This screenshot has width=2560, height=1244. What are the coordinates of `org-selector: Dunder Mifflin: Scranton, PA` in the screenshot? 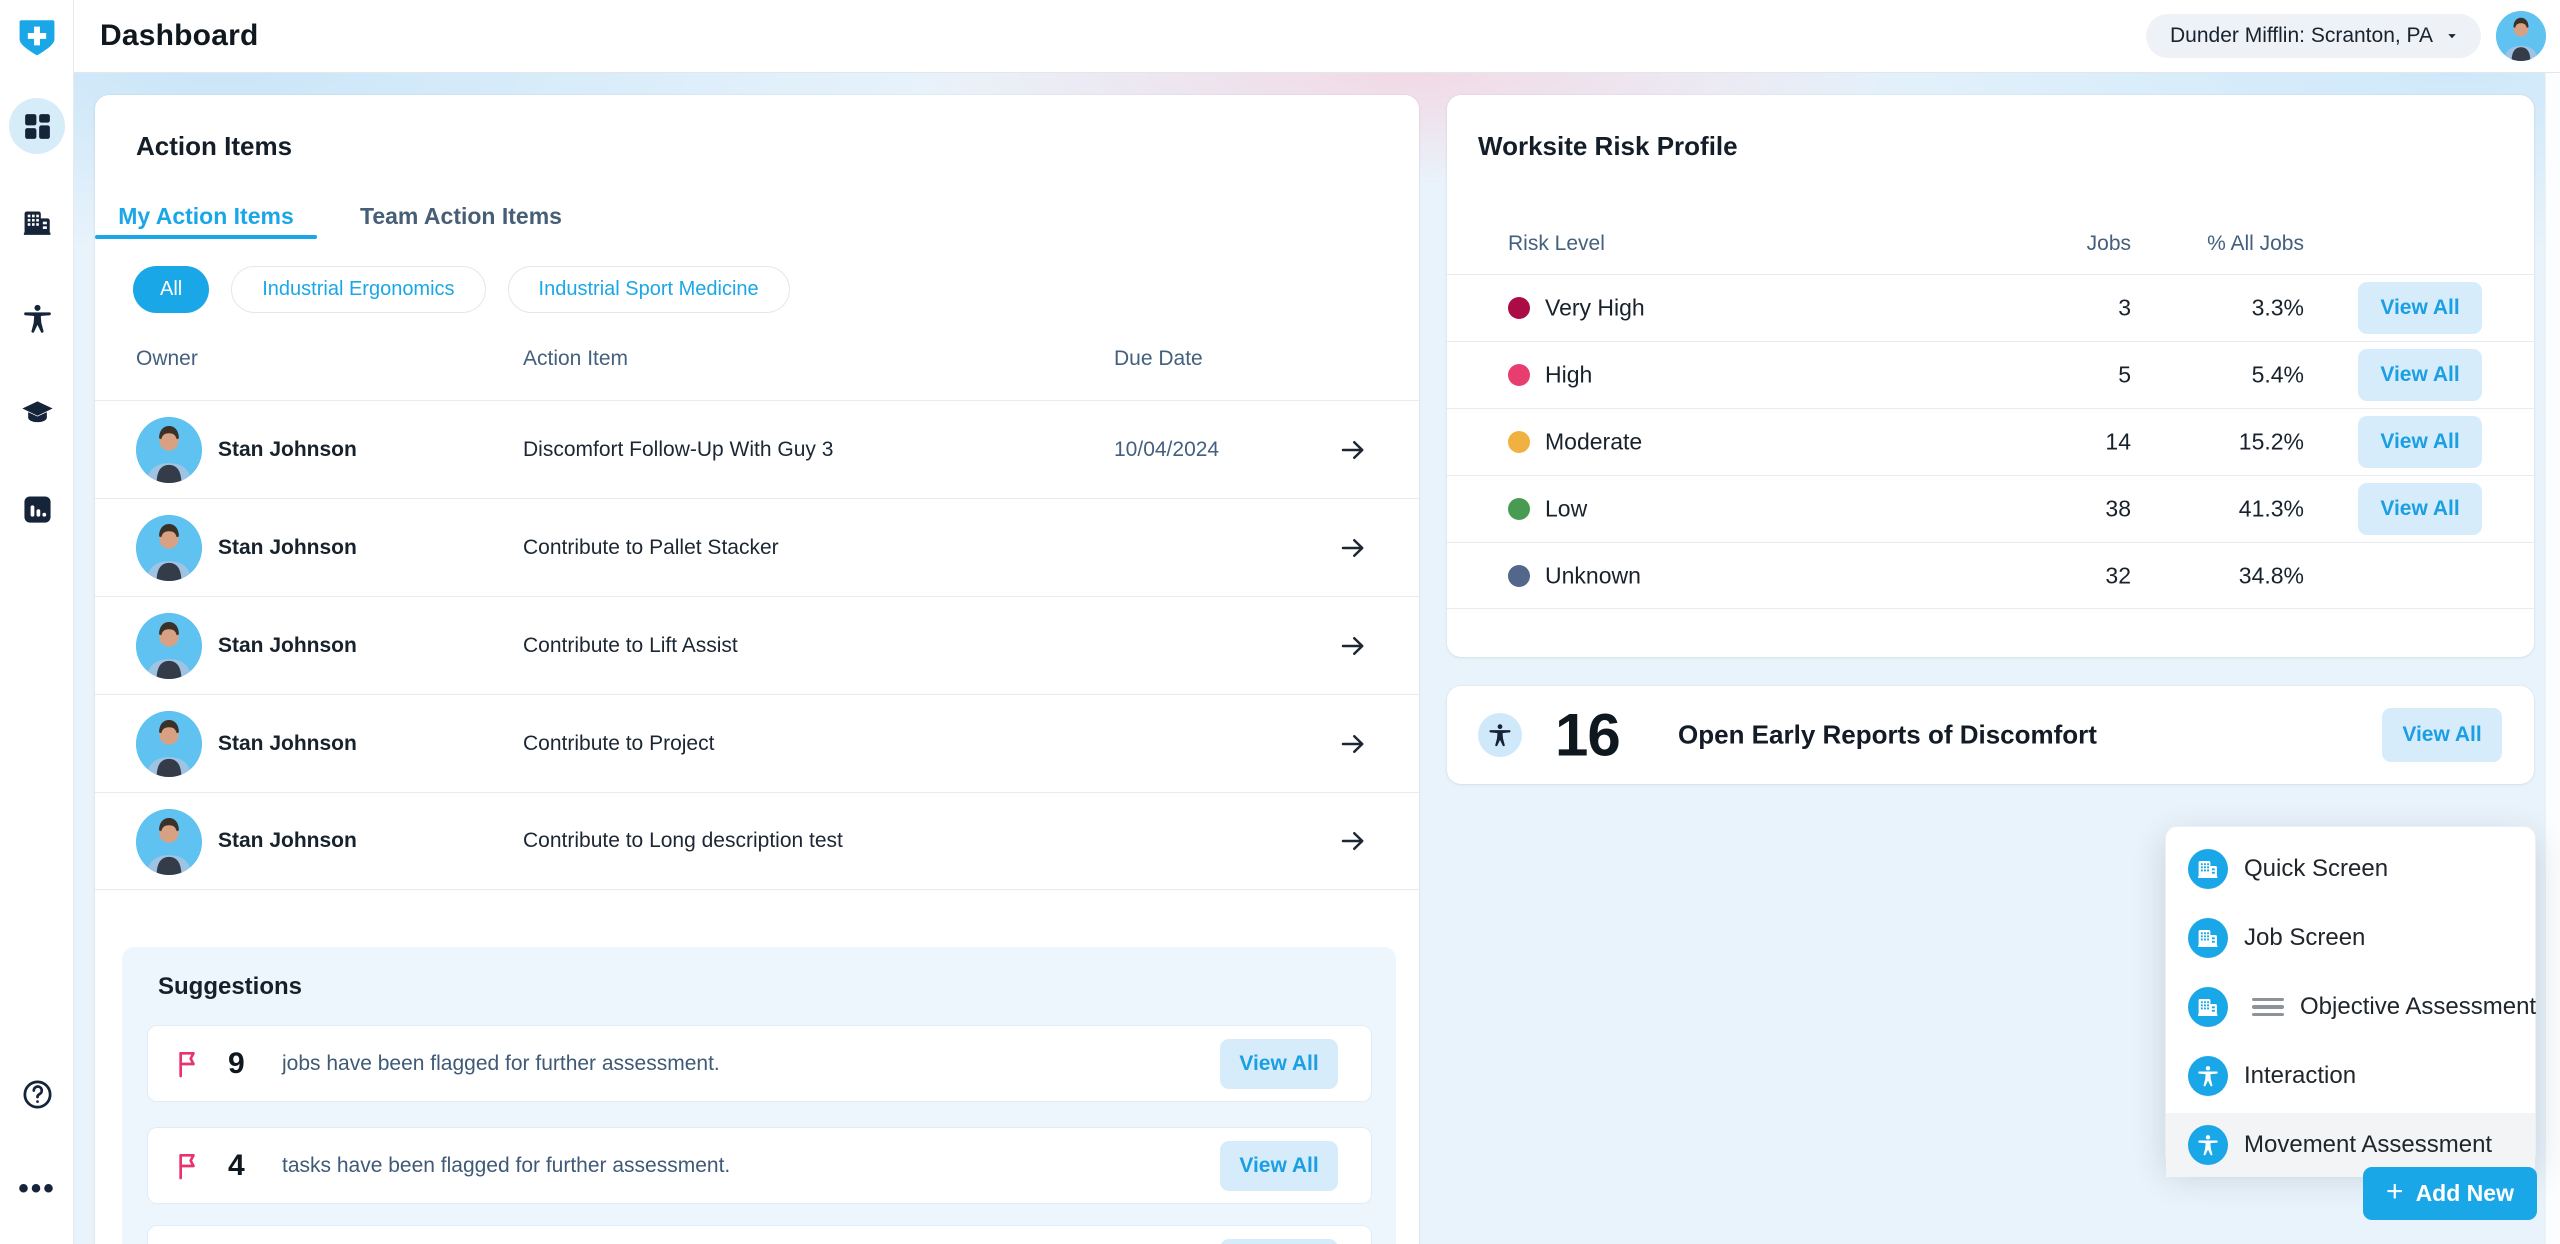 It's located at (2313, 36).